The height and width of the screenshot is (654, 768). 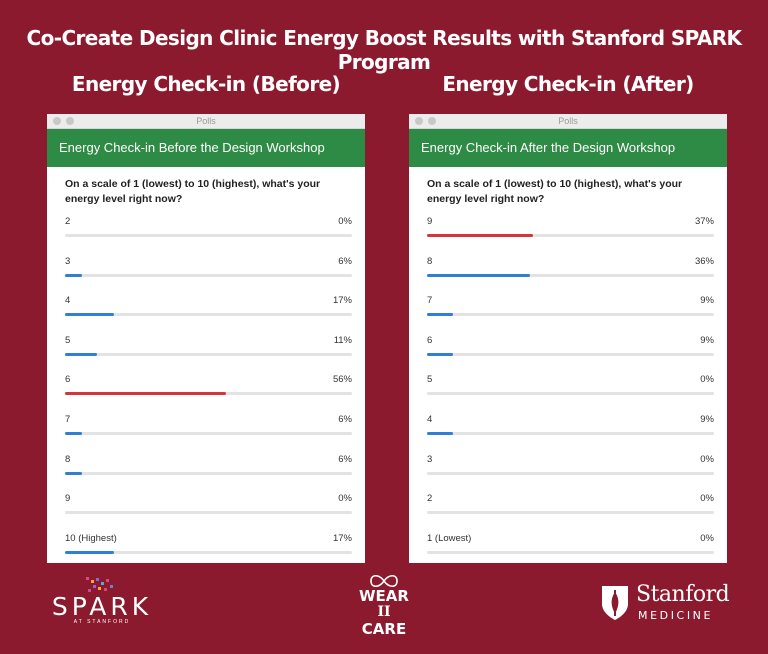 I want to click on poll-option-row: 5 11%, so click(x=206, y=353).